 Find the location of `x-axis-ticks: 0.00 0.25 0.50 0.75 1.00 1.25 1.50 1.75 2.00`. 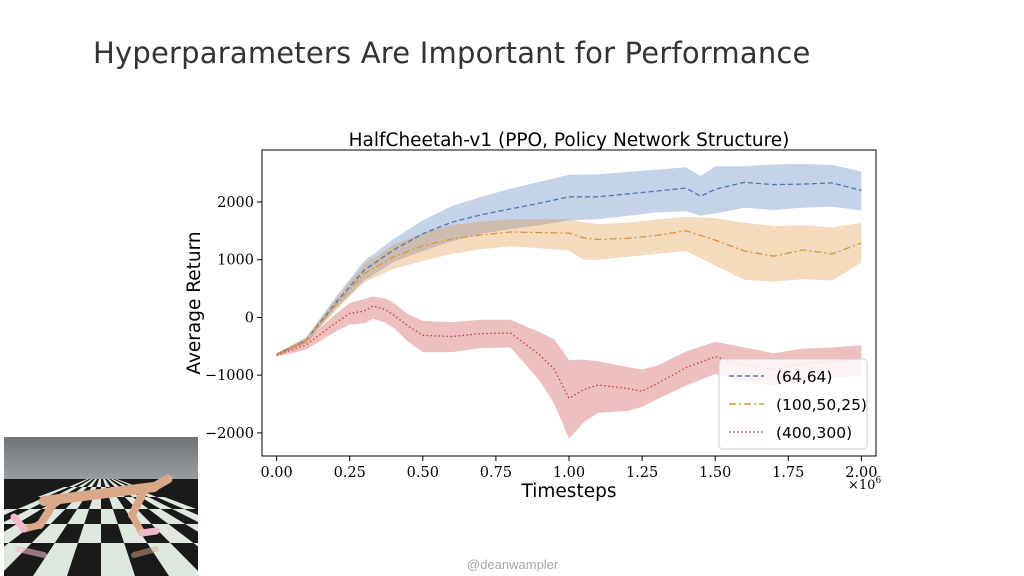

x-axis-ticks: 0.00 0.25 0.50 0.75 1.00 1.25 1.50 1.75 2.00 is located at coordinates (569, 468).